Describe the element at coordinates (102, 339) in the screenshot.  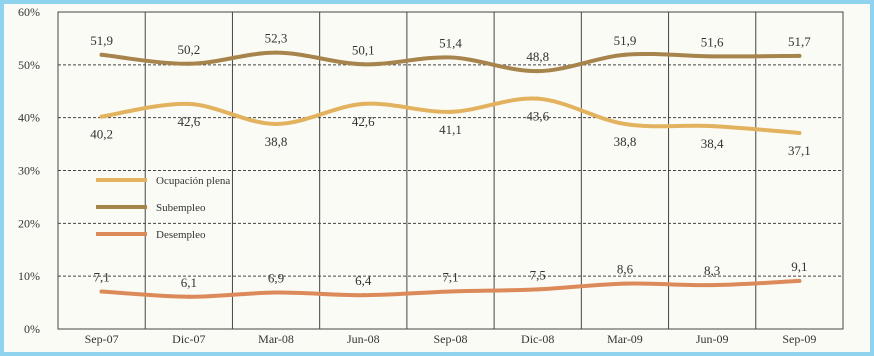
I see `x-tick-label: Sep-07` at that location.